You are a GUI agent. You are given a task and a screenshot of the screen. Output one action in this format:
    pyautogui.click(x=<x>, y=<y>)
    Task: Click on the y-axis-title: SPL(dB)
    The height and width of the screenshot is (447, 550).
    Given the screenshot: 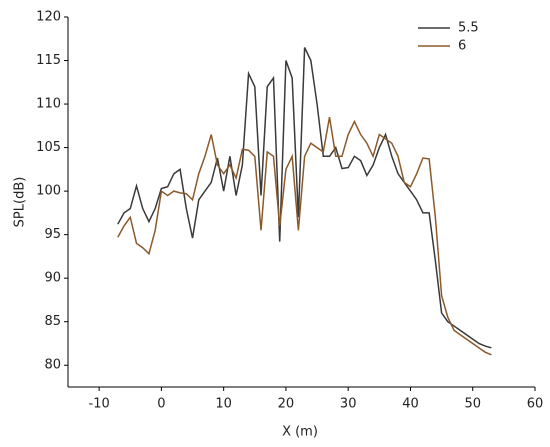 What is the action you would take?
    pyautogui.click(x=20, y=202)
    